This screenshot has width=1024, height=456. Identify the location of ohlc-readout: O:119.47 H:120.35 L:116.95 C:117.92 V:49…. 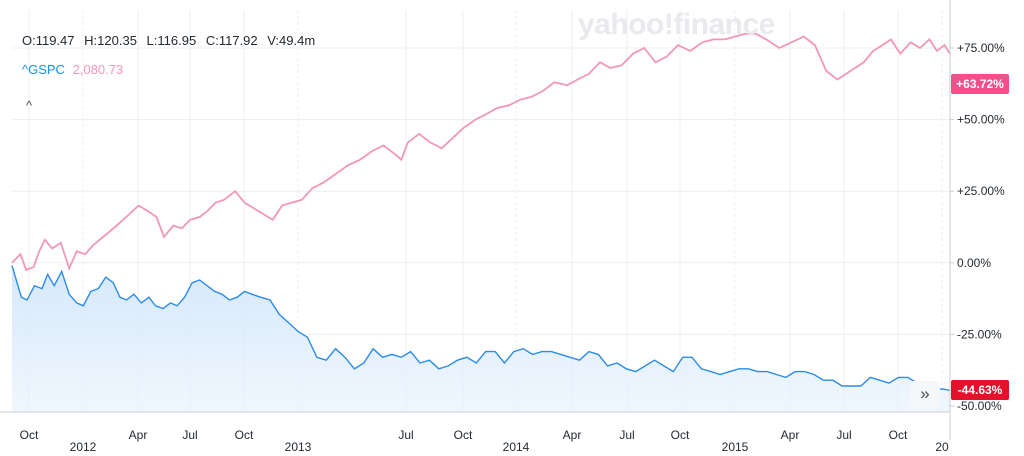
(171, 40).